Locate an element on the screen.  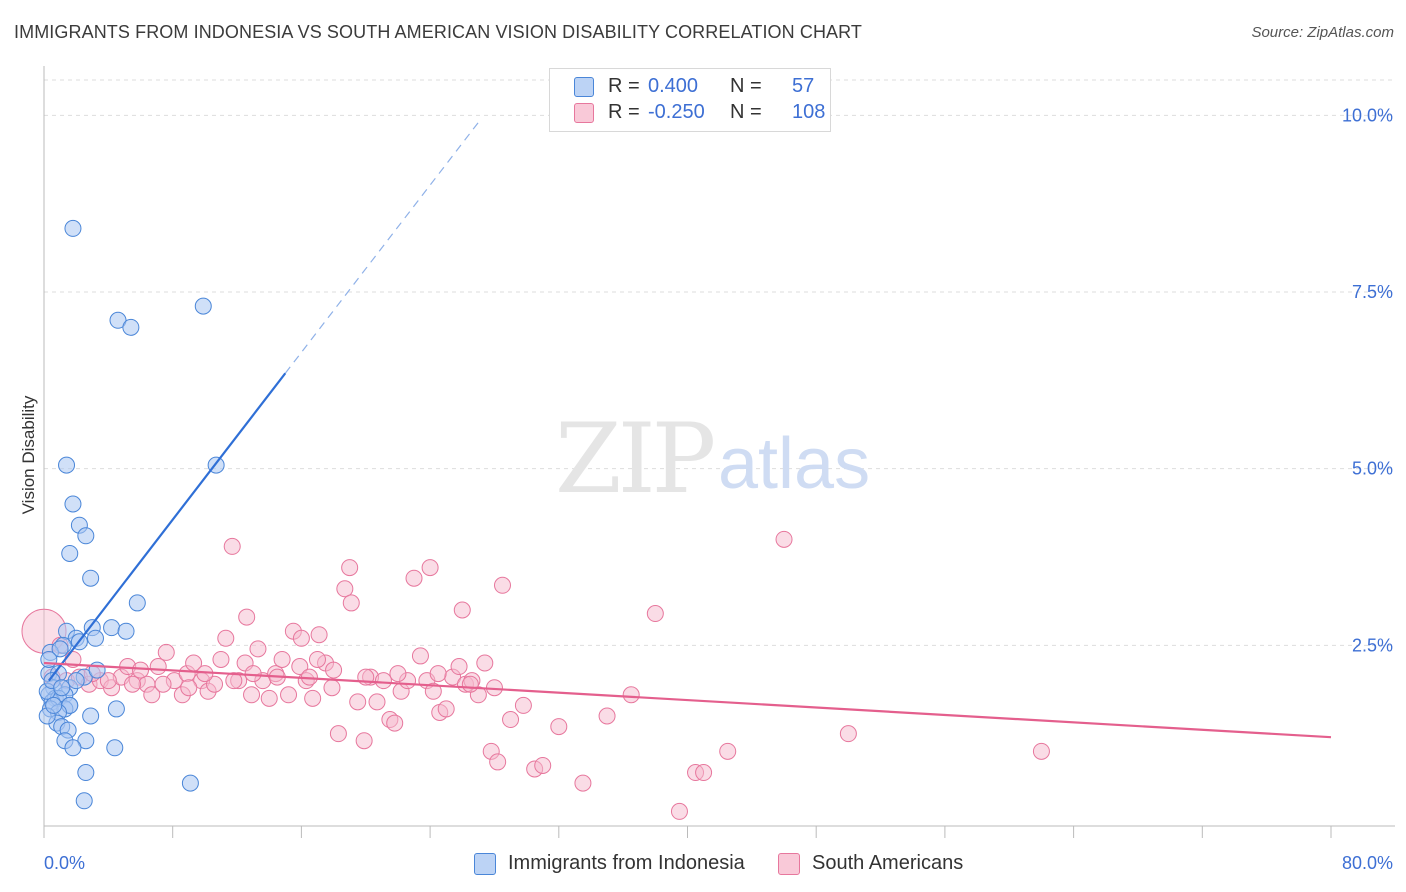
legend-label-indonesia: Immigrants from Indonesia is located at coordinates (626, 863).